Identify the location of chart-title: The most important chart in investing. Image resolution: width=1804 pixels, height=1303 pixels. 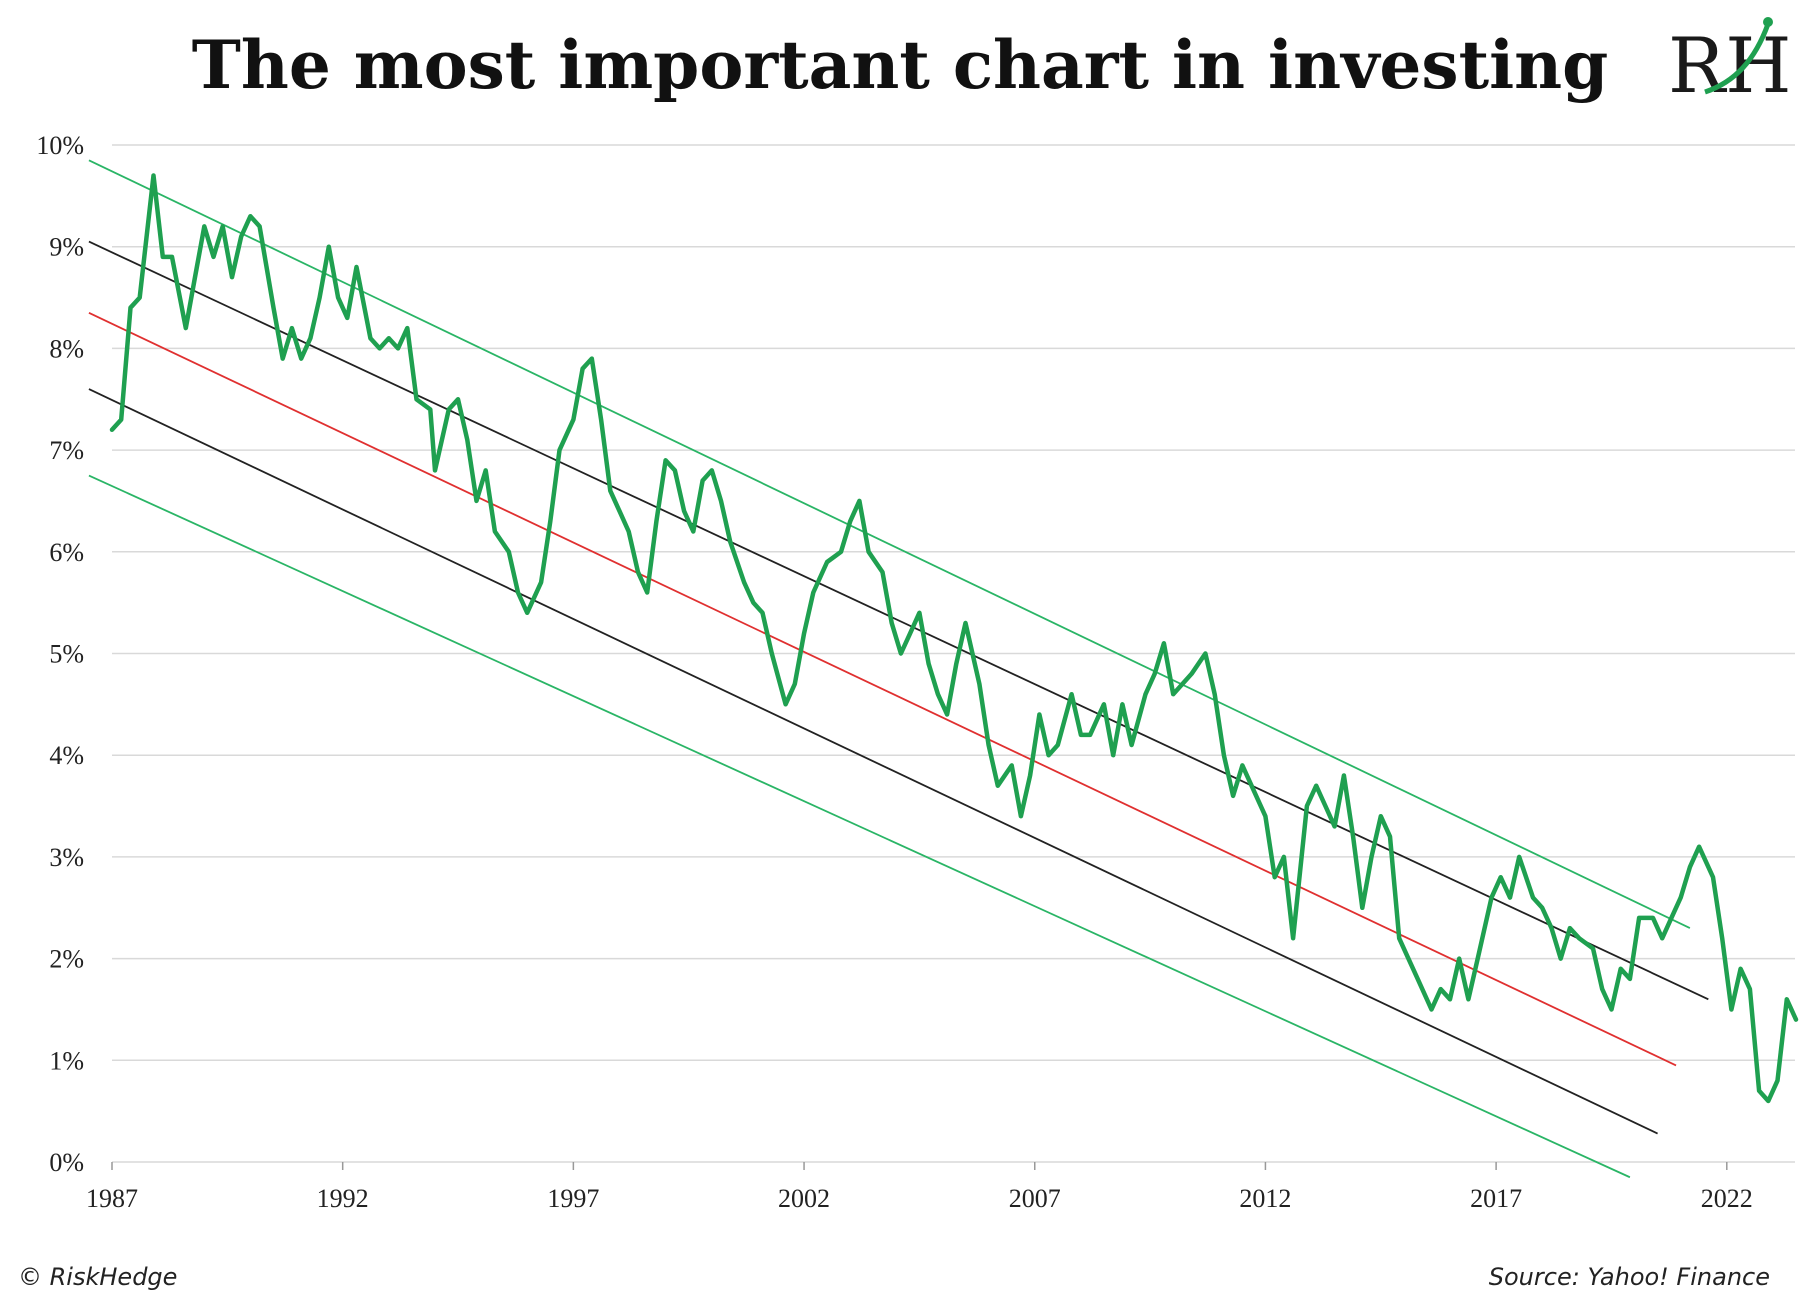
(900, 65).